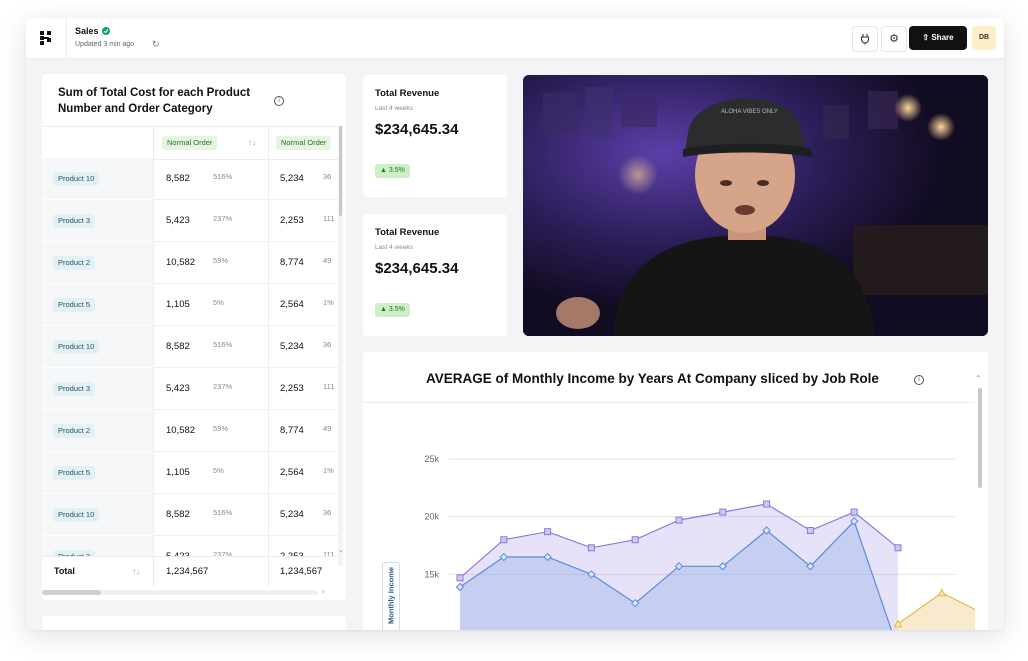 This screenshot has height=661, width=1028. What do you see at coordinates (984, 38) in the screenshot?
I see `avatar: DB` at bounding box center [984, 38].